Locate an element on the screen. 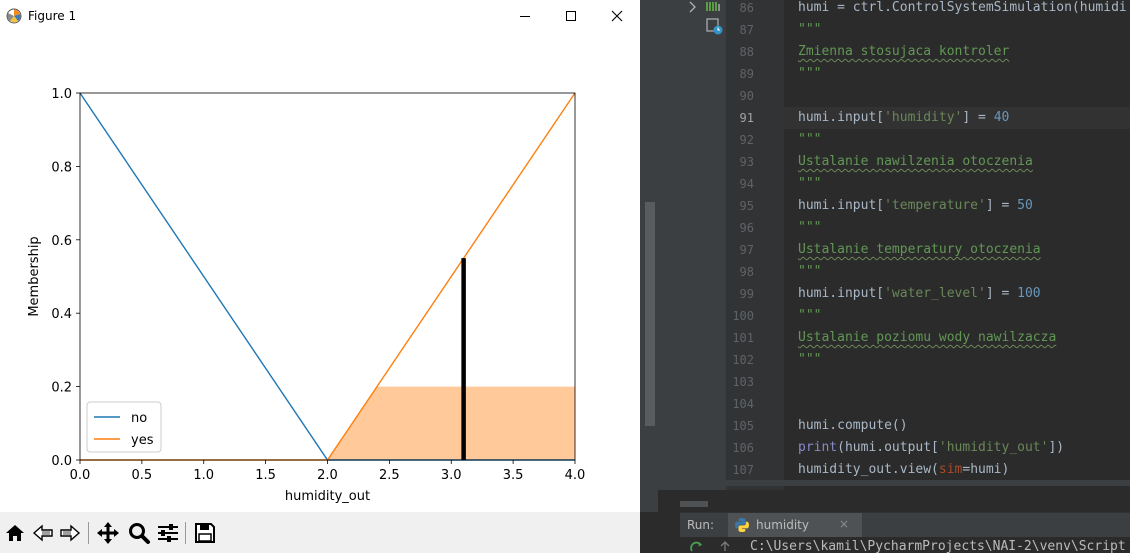  chevron-right-icon is located at coordinates (693, 7).